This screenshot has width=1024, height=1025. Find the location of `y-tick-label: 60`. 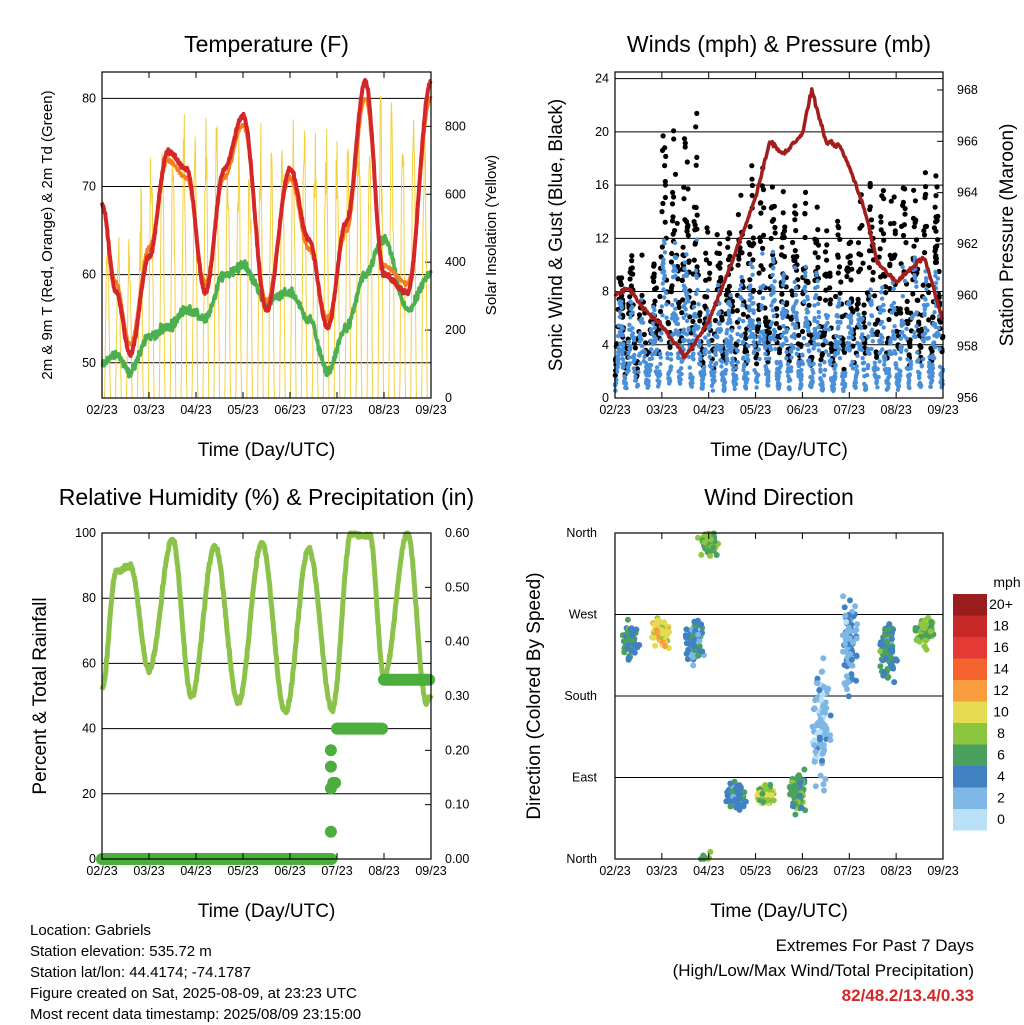

y-tick-label: 60 is located at coordinates (89, 663).